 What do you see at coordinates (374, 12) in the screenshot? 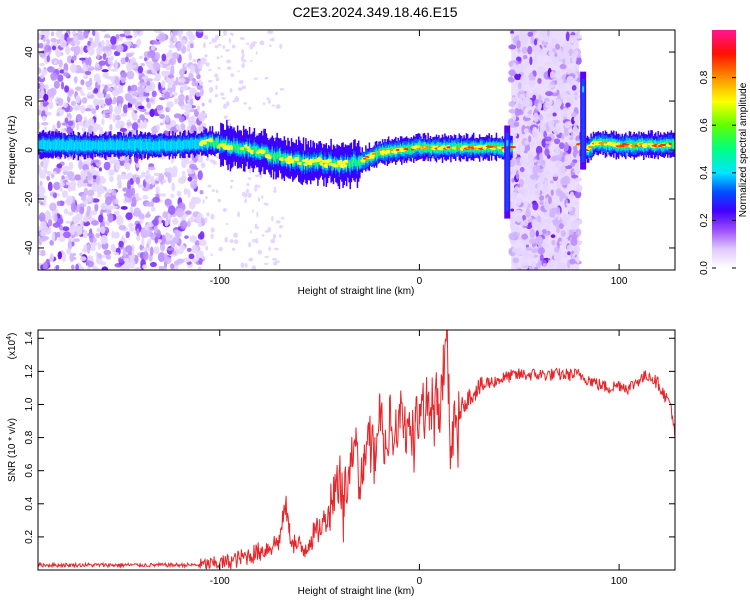
I see `chart-title: C2E3.2024.349.18.46.E15` at bounding box center [374, 12].